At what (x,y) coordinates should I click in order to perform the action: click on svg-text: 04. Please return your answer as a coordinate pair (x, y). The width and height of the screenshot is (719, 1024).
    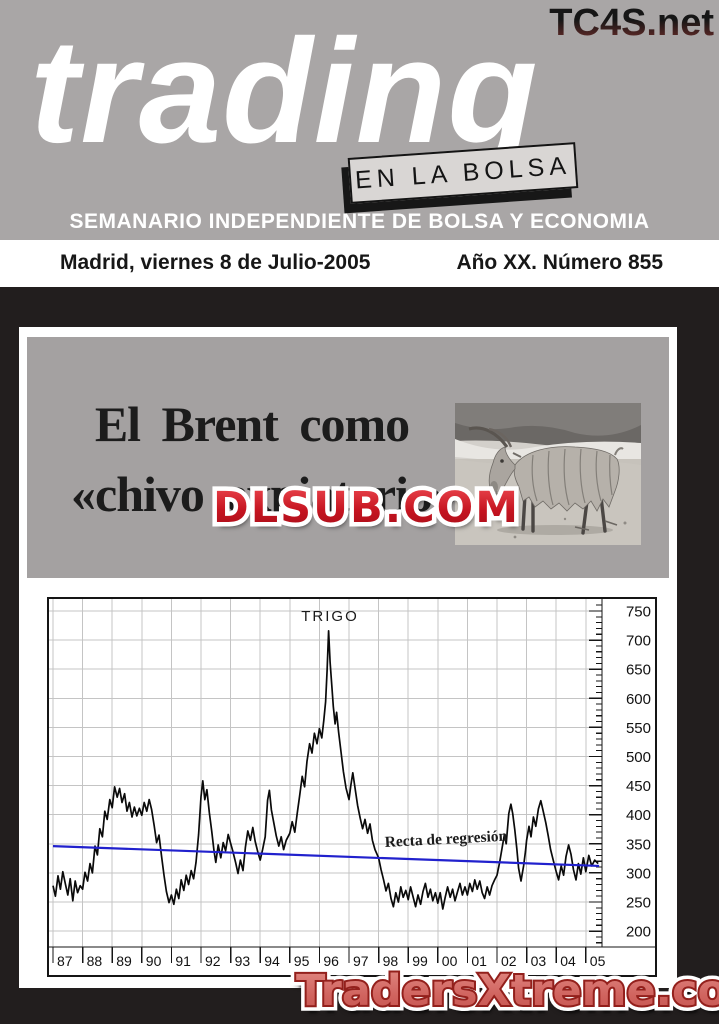
    Looking at the image, I should click on (568, 961).